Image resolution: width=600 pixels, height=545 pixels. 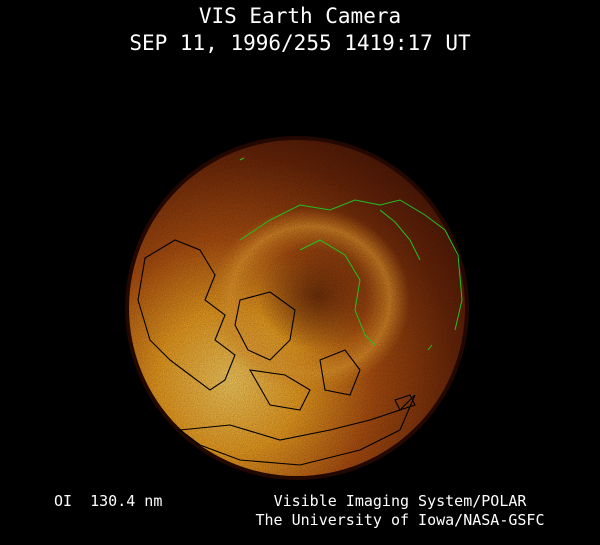 I want to click on credit-instrument: Visible Imaging System/POLAR, so click(x=400, y=501).